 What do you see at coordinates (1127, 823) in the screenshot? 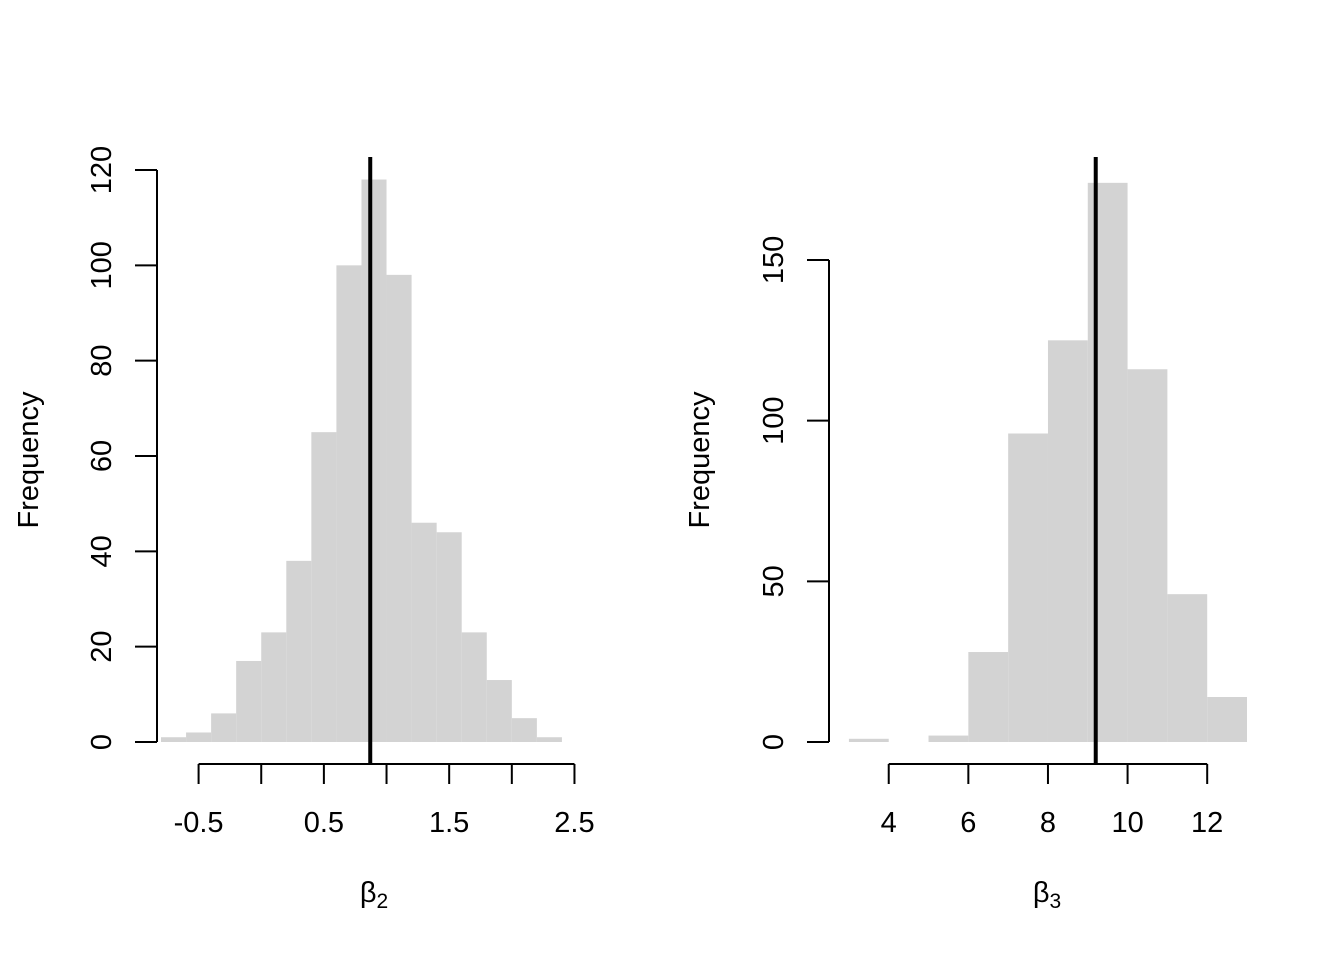
I see `x-tick-label: 10` at bounding box center [1127, 823].